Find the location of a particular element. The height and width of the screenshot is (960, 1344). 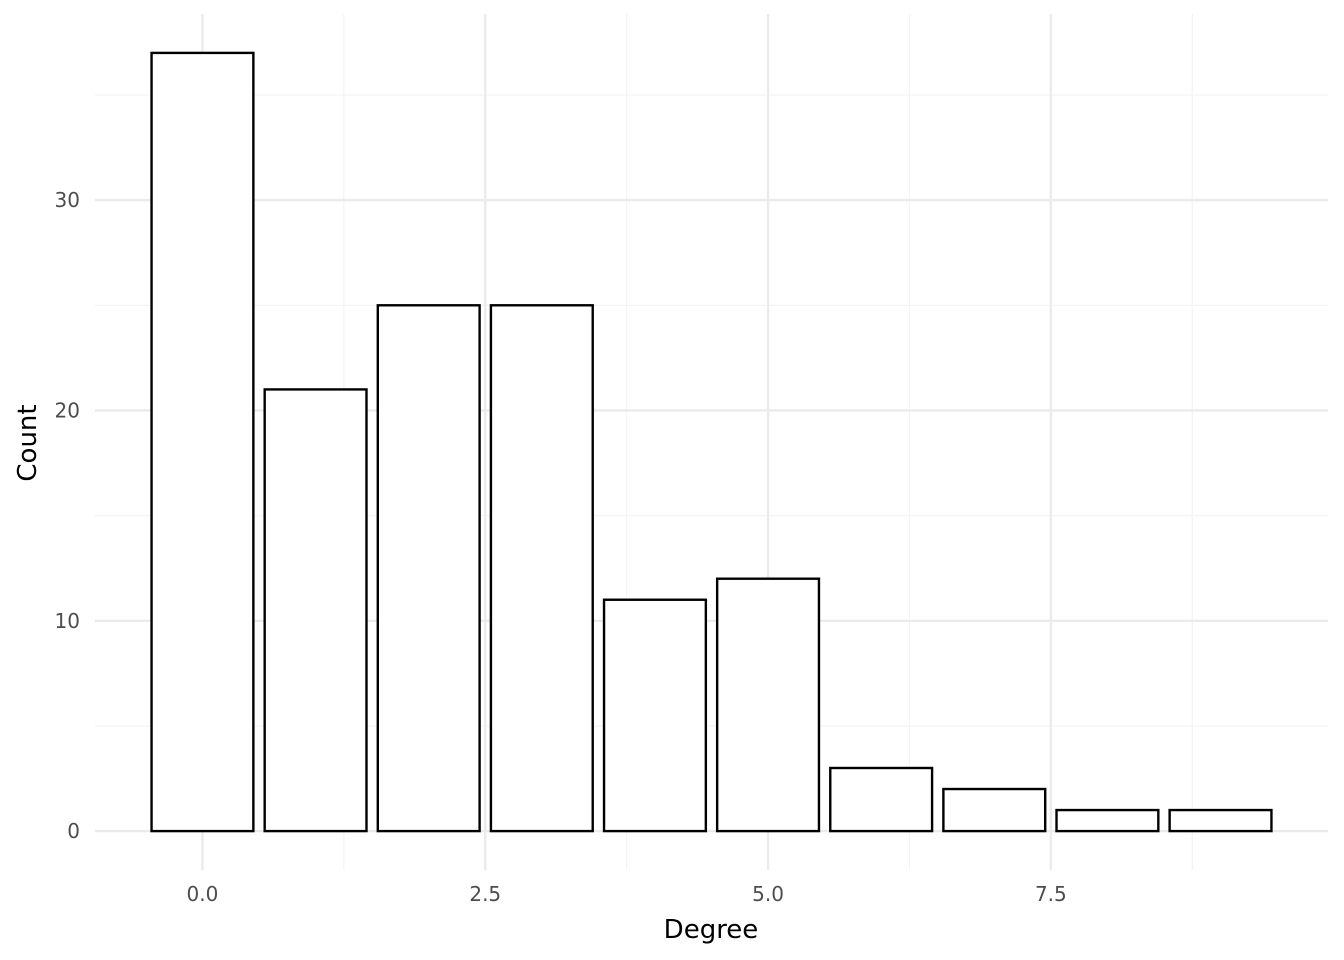

x-axis-tick-labels: 0.0 2.5 5.0 7.5 is located at coordinates (627, 894).